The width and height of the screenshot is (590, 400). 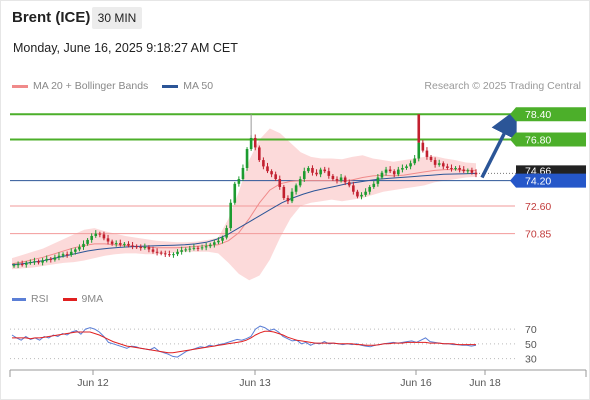 What do you see at coordinates (538, 207) in the screenshot?
I see `support-label-72-60: 72.60` at bounding box center [538, 207].